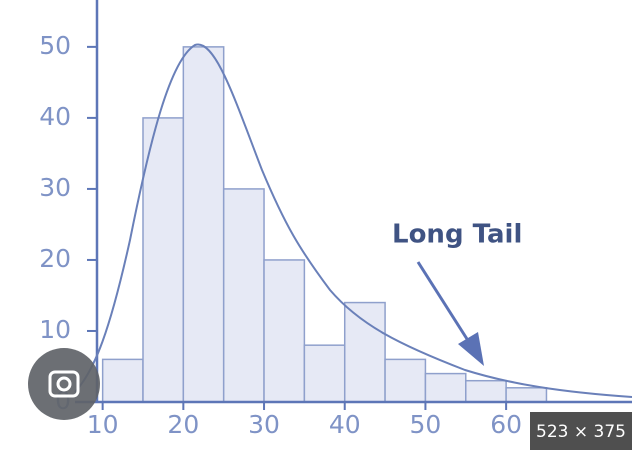 This screenshot has width=632, height=454. What do you see at coordinates (55, 329) in the screenshot?
I see `y-tick-label: 10` at bounding box center [55, 329].